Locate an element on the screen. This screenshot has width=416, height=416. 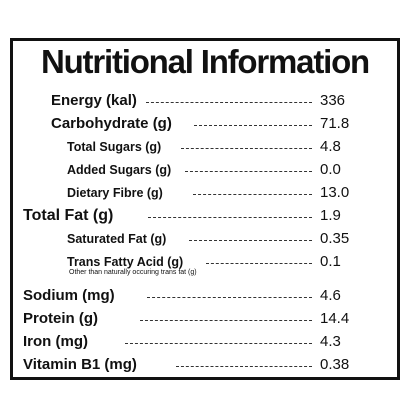
nutrient-label: Trans Fatty Acid (g) is located at coordinates (125, 262).